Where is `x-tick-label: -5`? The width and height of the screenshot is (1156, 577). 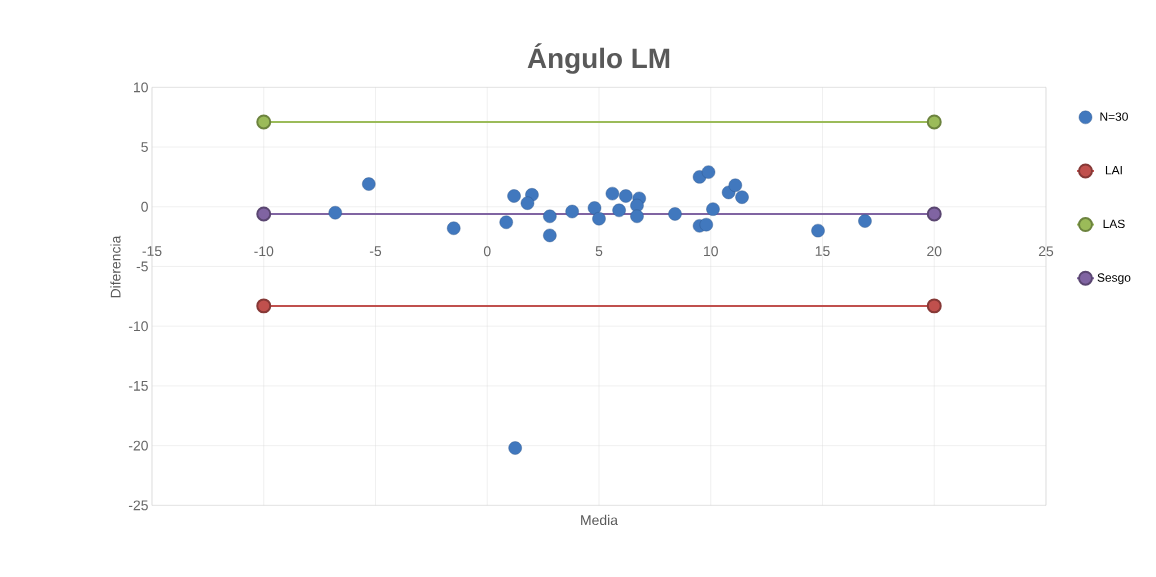
x-tick-label: -5 is located at coordinates (375, 251).